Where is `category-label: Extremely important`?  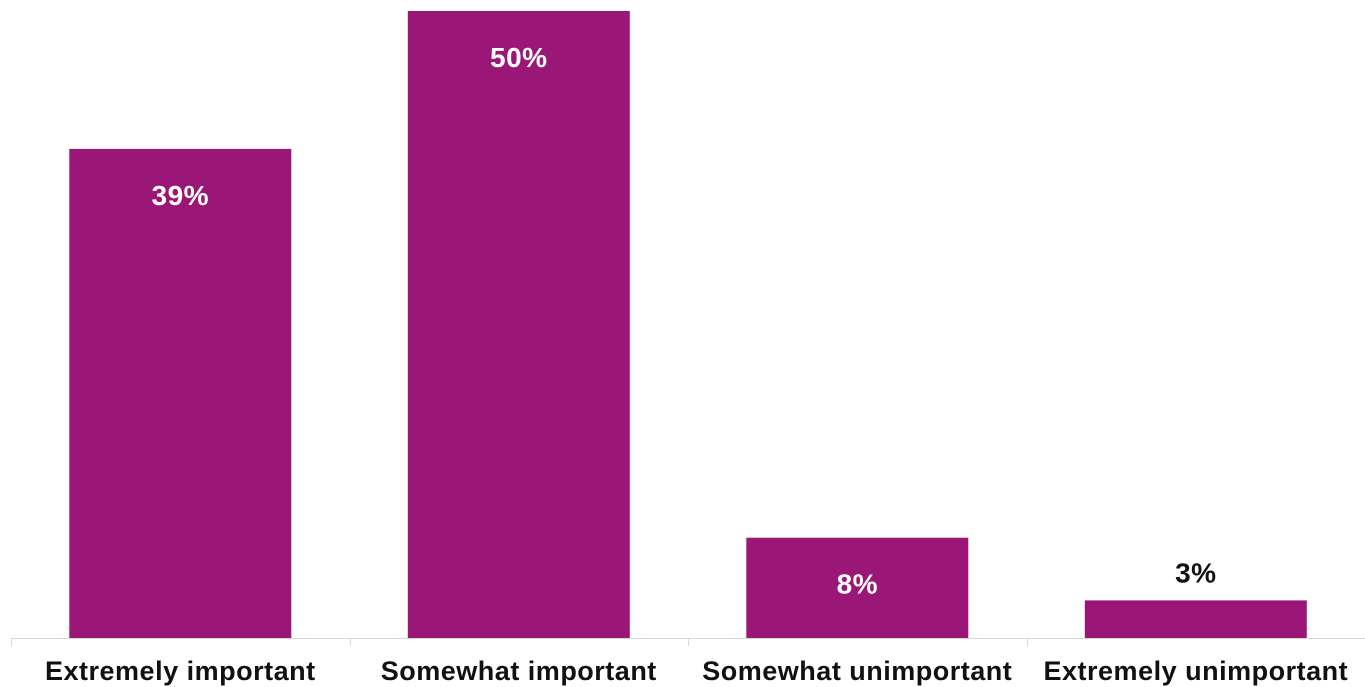 category-label: Extremely important is located at coordinates (180, 671).